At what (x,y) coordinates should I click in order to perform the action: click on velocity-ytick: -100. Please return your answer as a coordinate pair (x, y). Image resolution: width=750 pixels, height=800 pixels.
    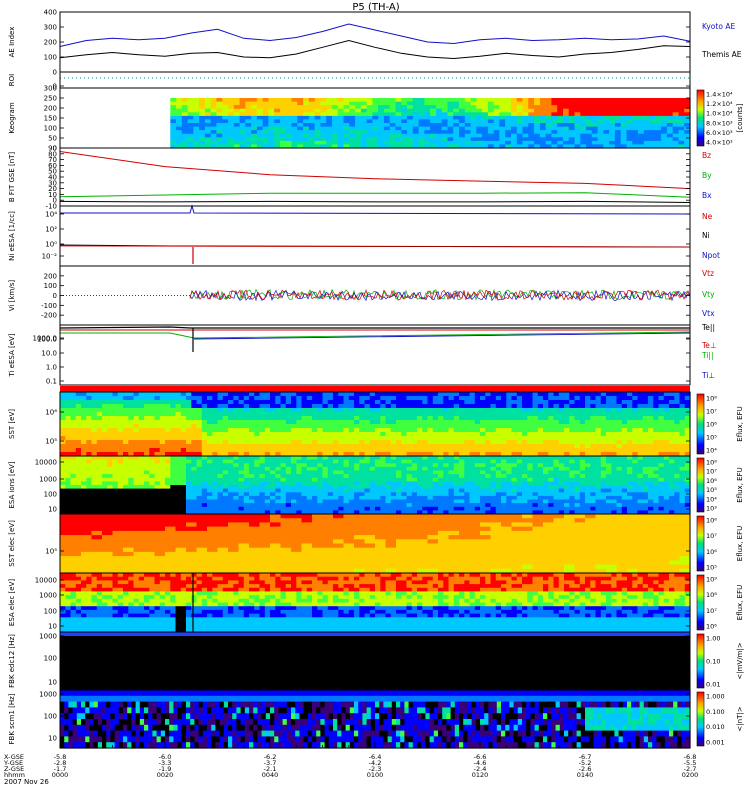
    Looking at the image, I should click on (49, 306).